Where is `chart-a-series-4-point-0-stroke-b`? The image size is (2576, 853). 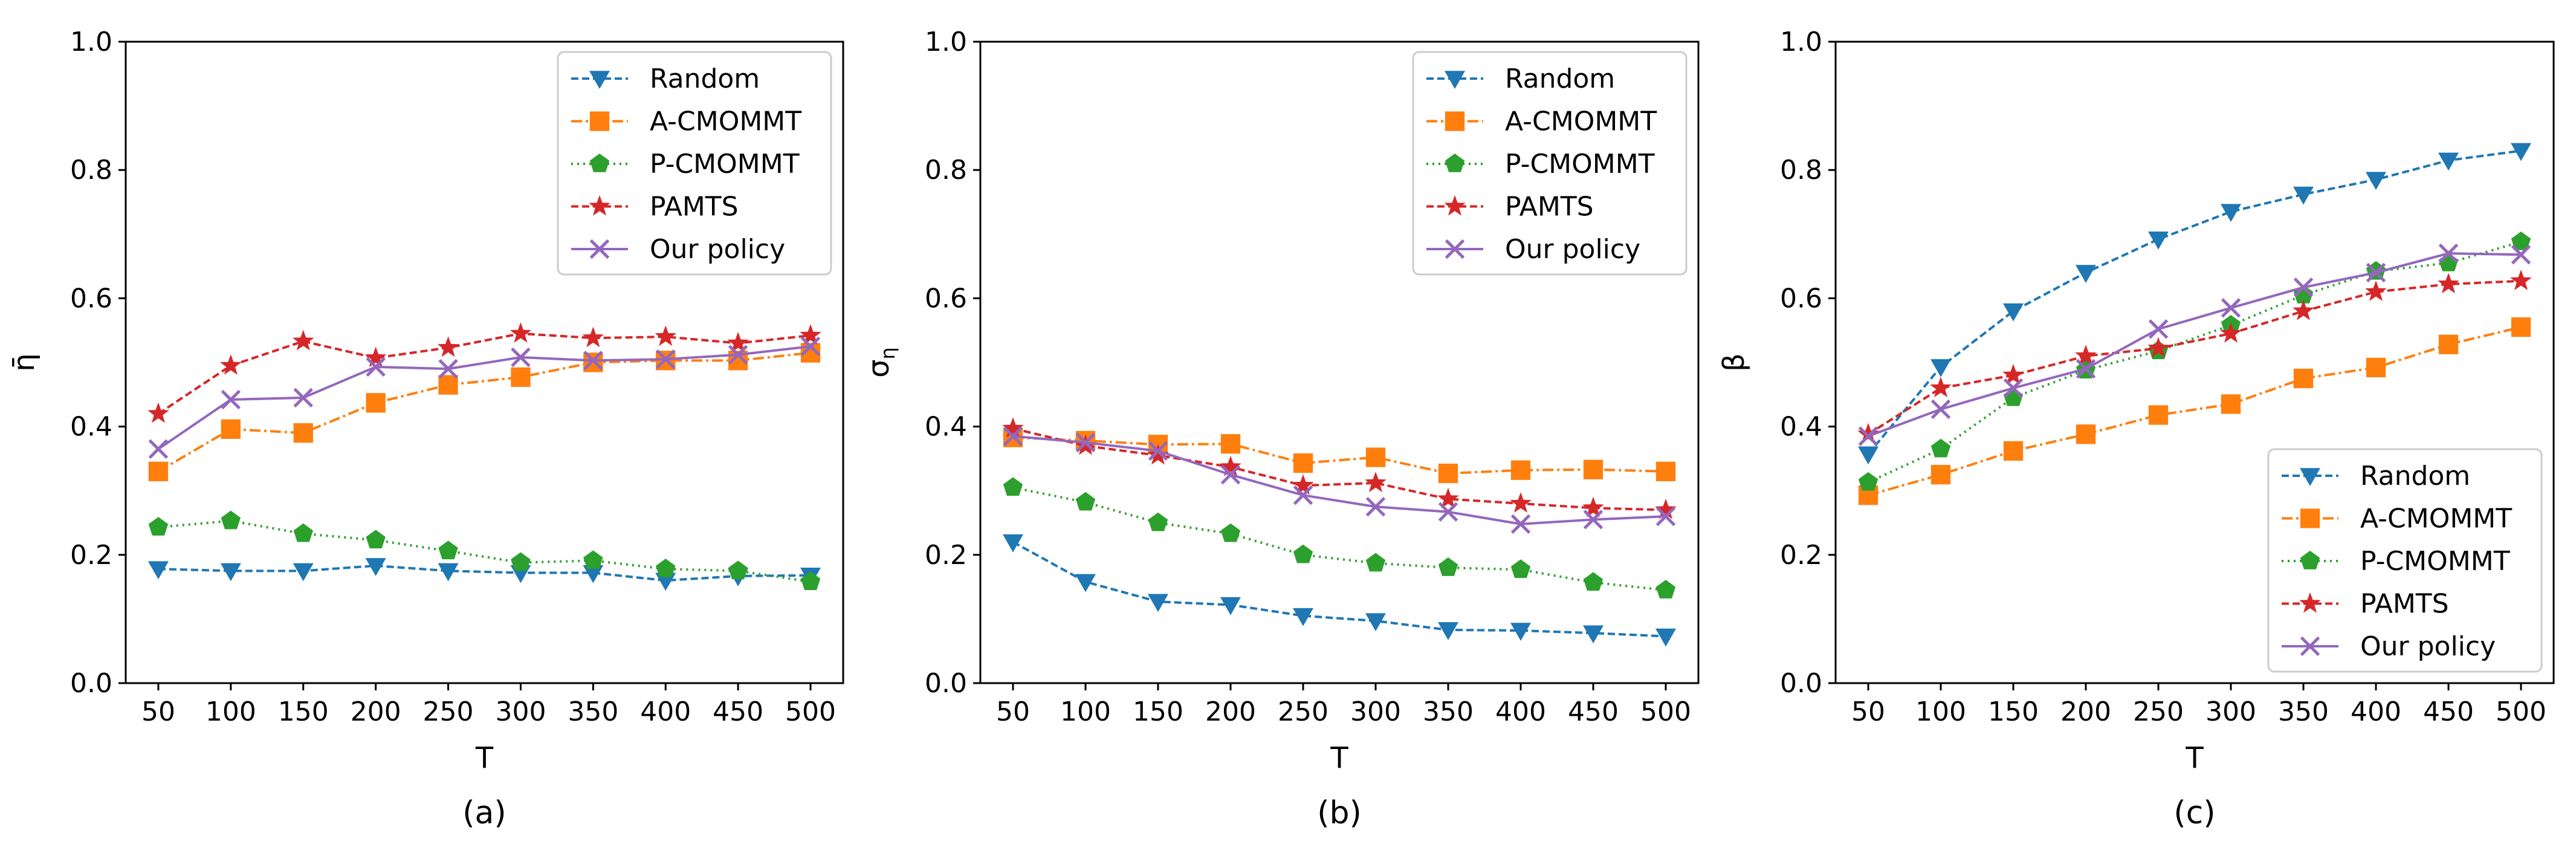
chart-a-series-4-point-0-stroke-b is located at coordinates (158, 449).